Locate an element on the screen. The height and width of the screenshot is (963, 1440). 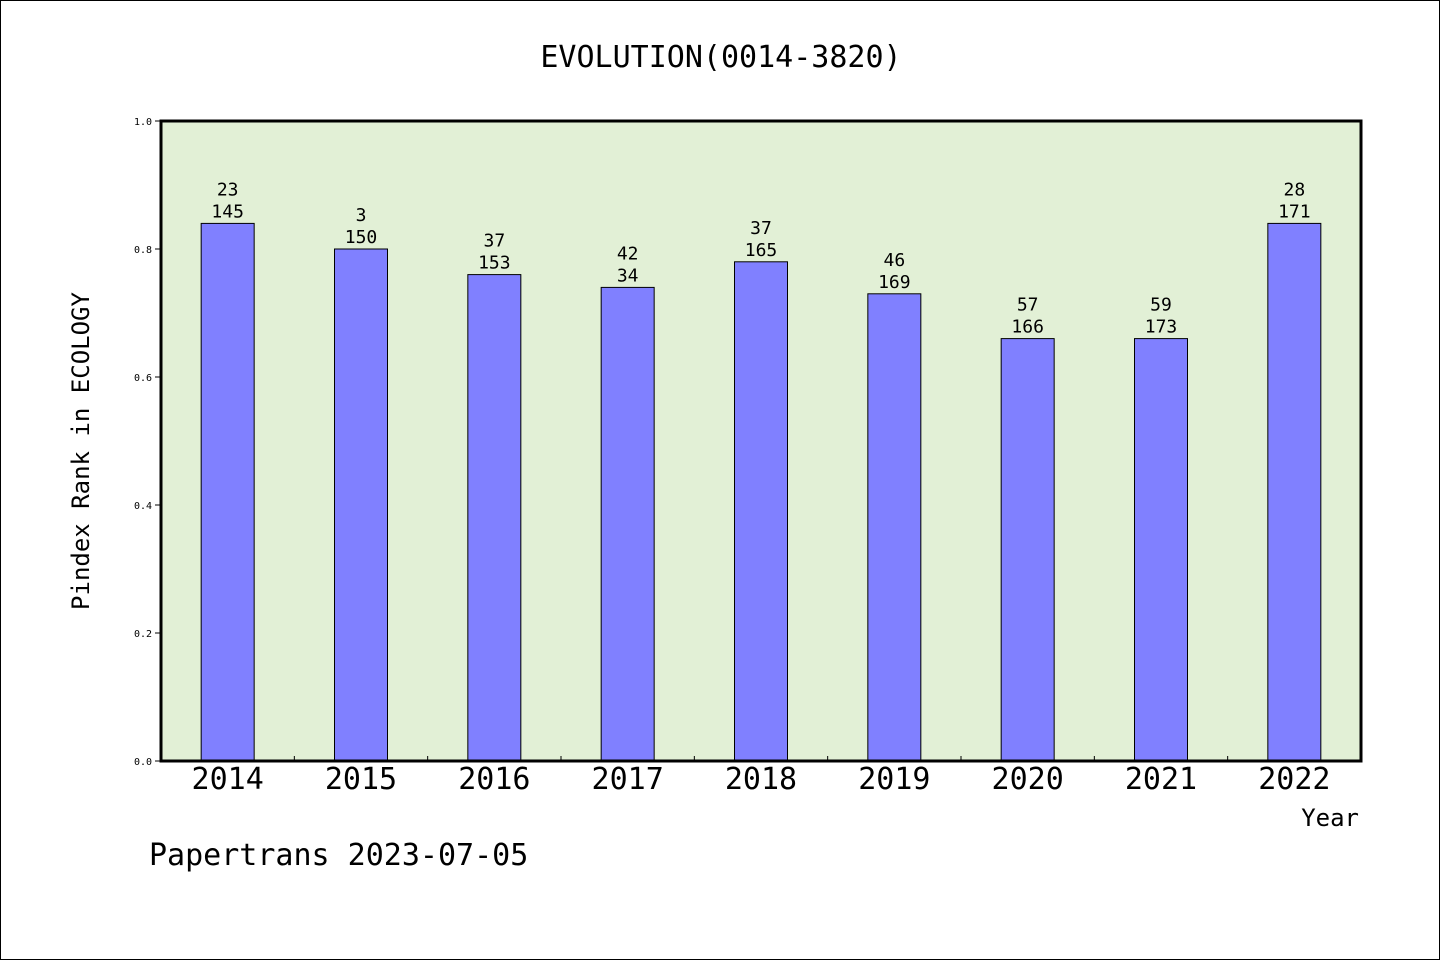
y-axis-label: Pindex Rank in ECOLOGY is located at coordinates (81, 451).